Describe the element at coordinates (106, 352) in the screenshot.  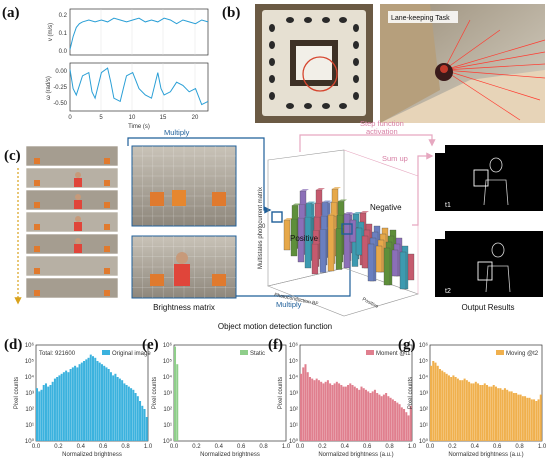
I see `legend-swatch` at that location.